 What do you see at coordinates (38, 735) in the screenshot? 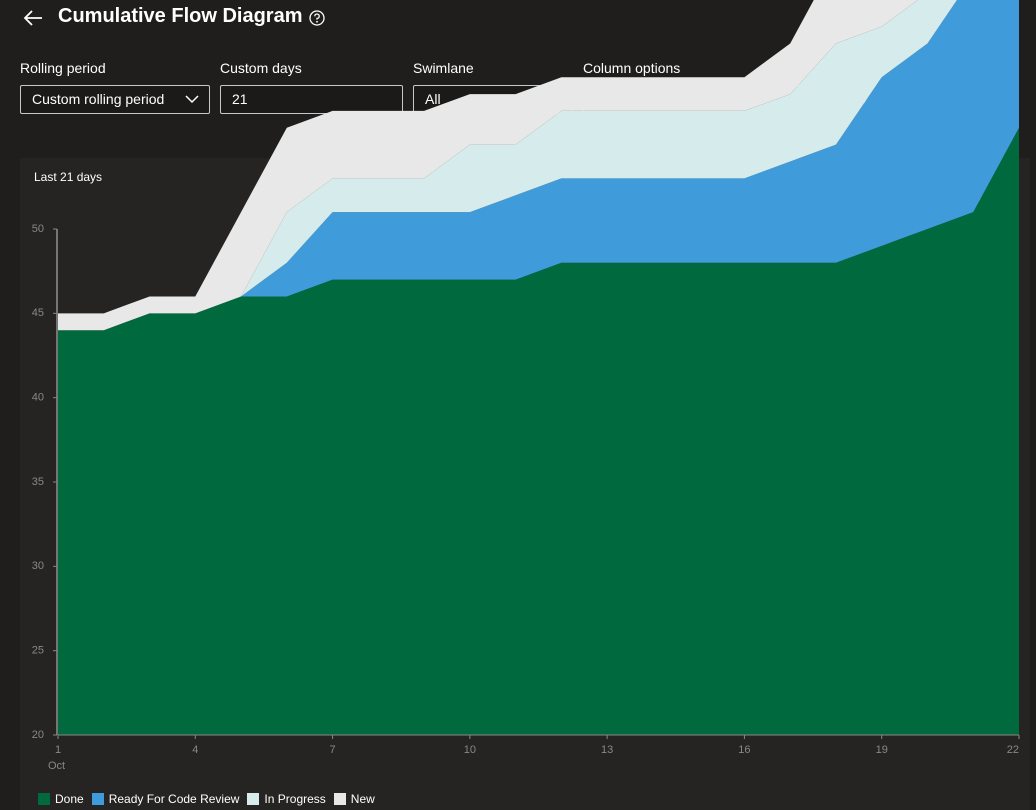
I see `y-tick-label: 20` at bounding box center [38, 735].